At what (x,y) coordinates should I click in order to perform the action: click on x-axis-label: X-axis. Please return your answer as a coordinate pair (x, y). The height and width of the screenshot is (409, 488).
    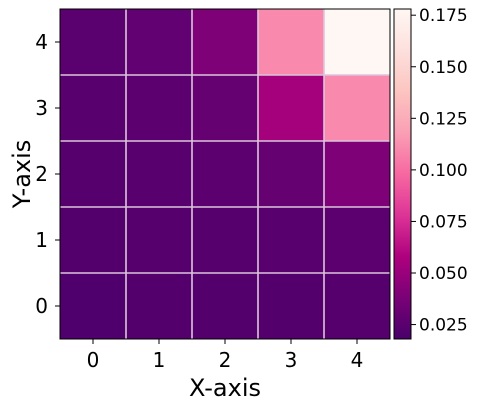
    Looking at the image, I should click on (225, 388).